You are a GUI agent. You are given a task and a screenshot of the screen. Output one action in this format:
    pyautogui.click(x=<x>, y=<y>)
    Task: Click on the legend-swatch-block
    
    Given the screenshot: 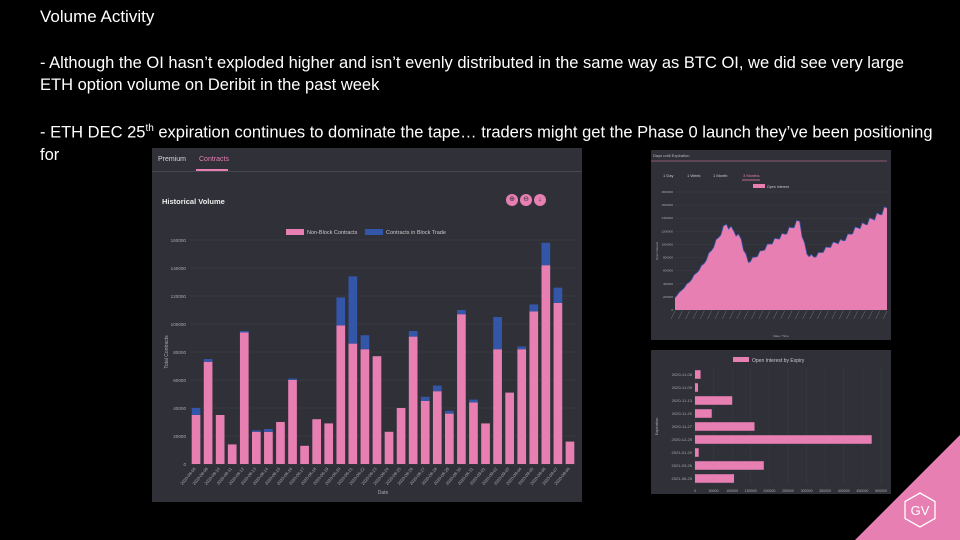 What is the action you would take?
    pyautogui.click(x=374, y=232)
    